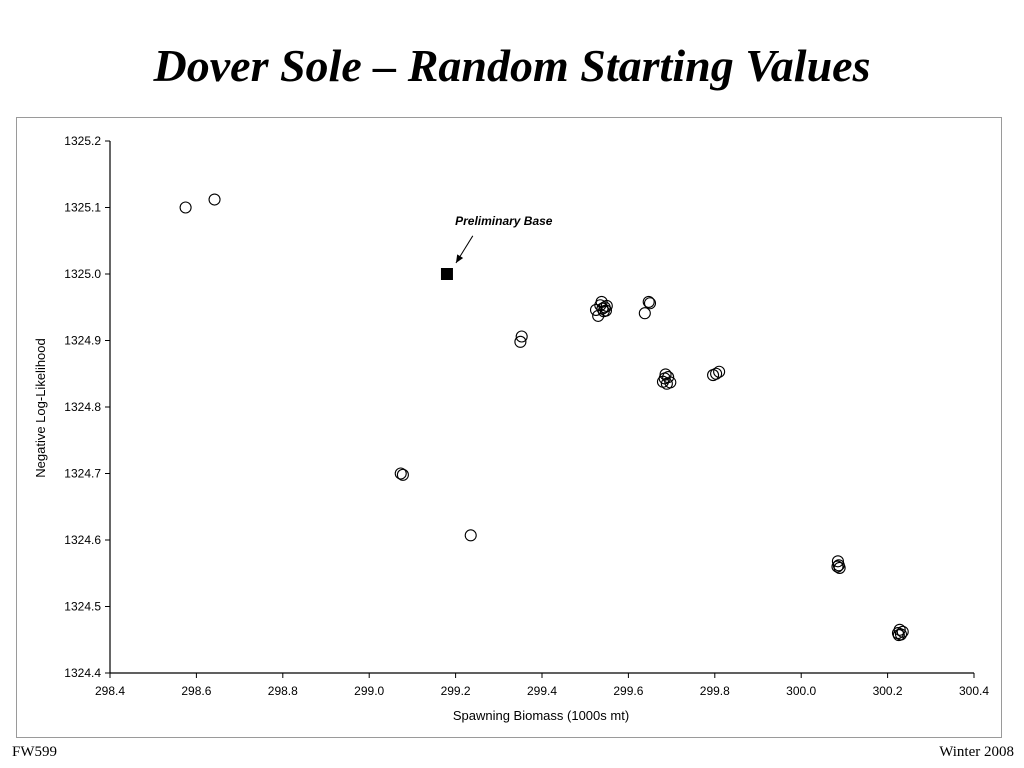  I want to click on x-tick-label: 298.4, so click(110, 691).